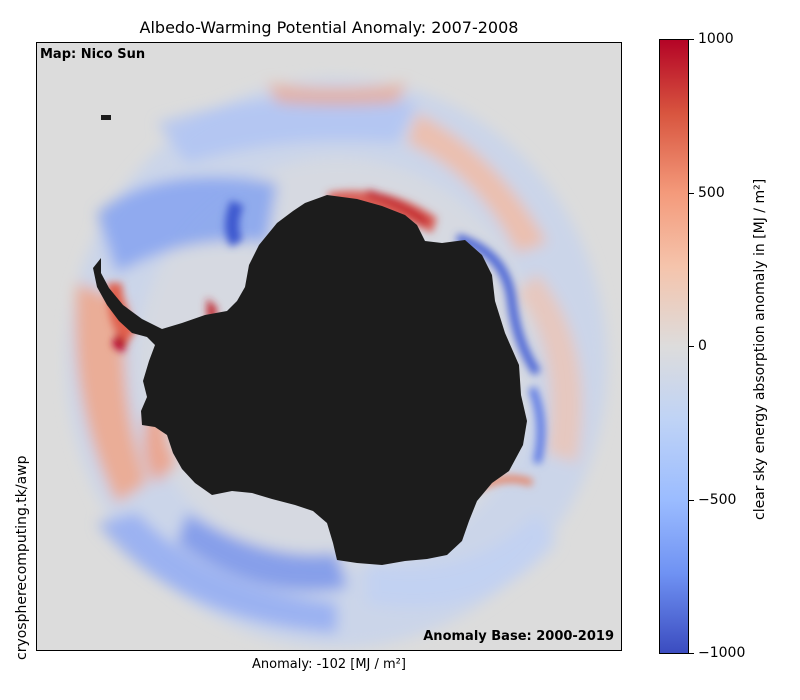 The height and width of the screenshot is (700, 800). Describe the element at coordinates (106, 117) in the screenshot. I see `island-mark` at that location.